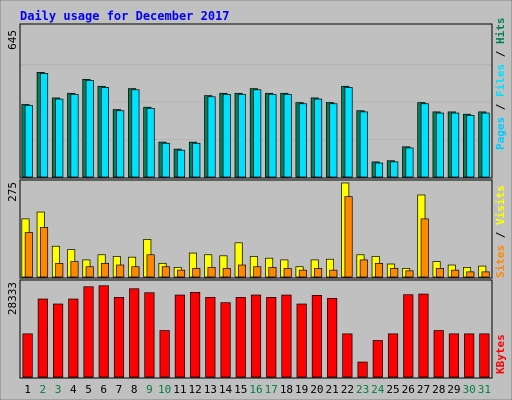  What do you see at coordinates (88, 389) in the screenshot?
I see `x-tick-label-day-5: 5` at bounding box center [88, 389].